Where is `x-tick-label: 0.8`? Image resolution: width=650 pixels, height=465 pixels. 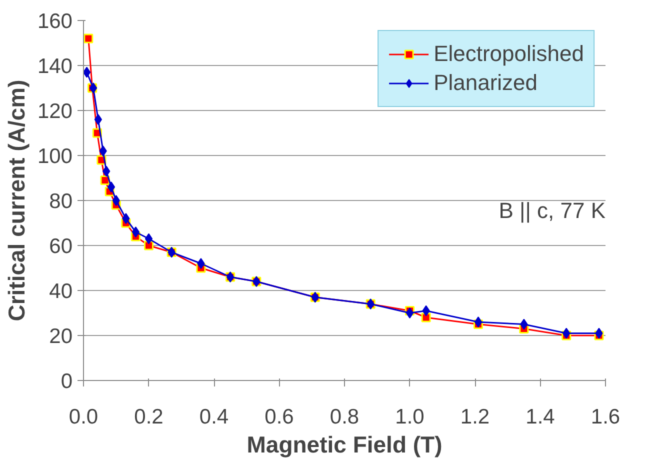
x-tick-label: 0.8 is located at coordinates (345, 417).